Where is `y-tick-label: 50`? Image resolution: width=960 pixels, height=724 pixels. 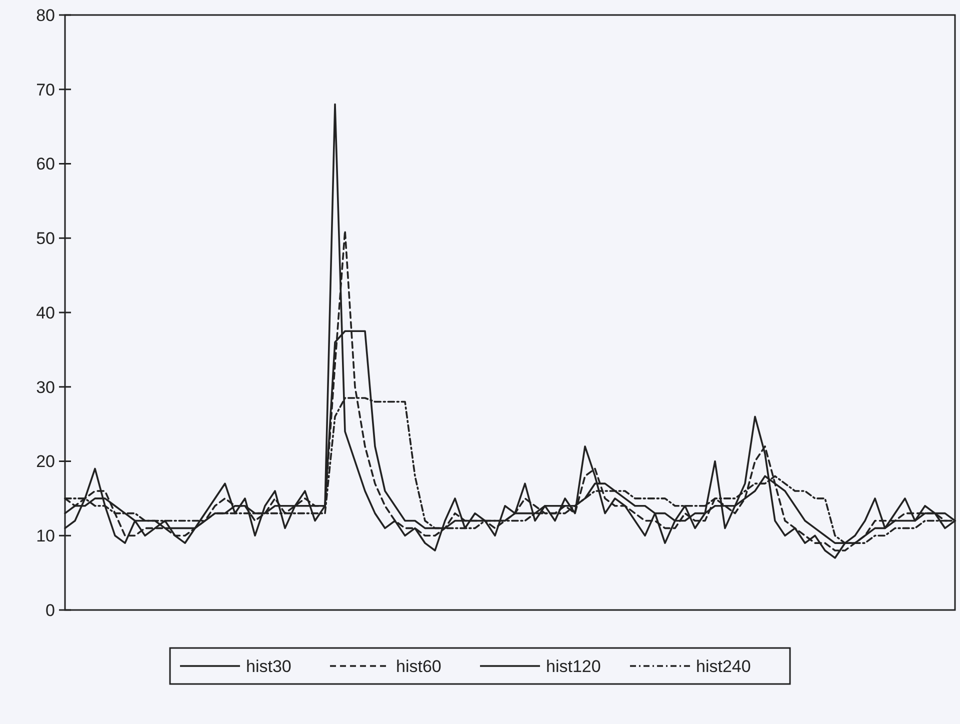
y-tick-label: 50 is located at coordinates (45, 238).